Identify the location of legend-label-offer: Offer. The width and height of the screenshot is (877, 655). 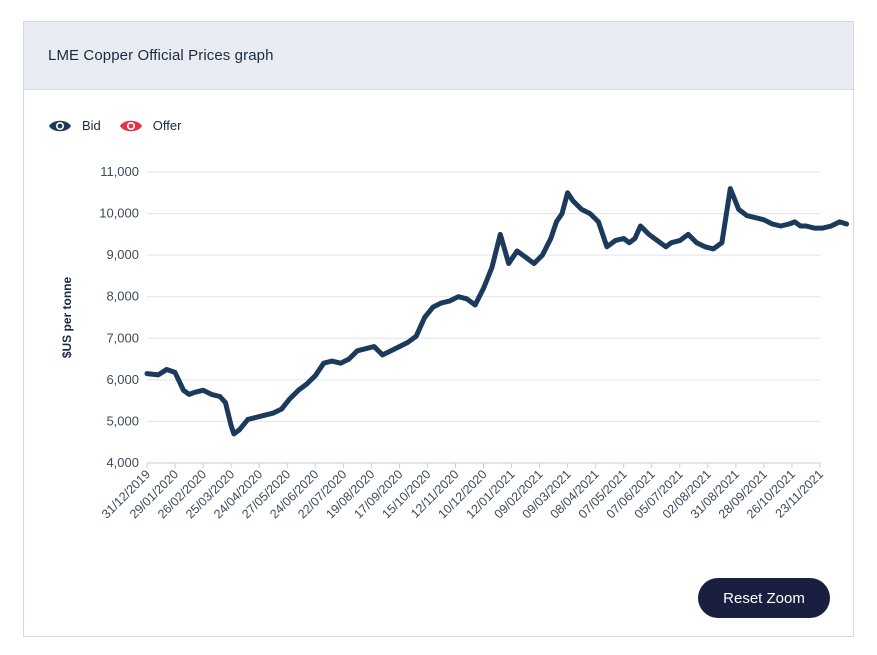
(167, 125).